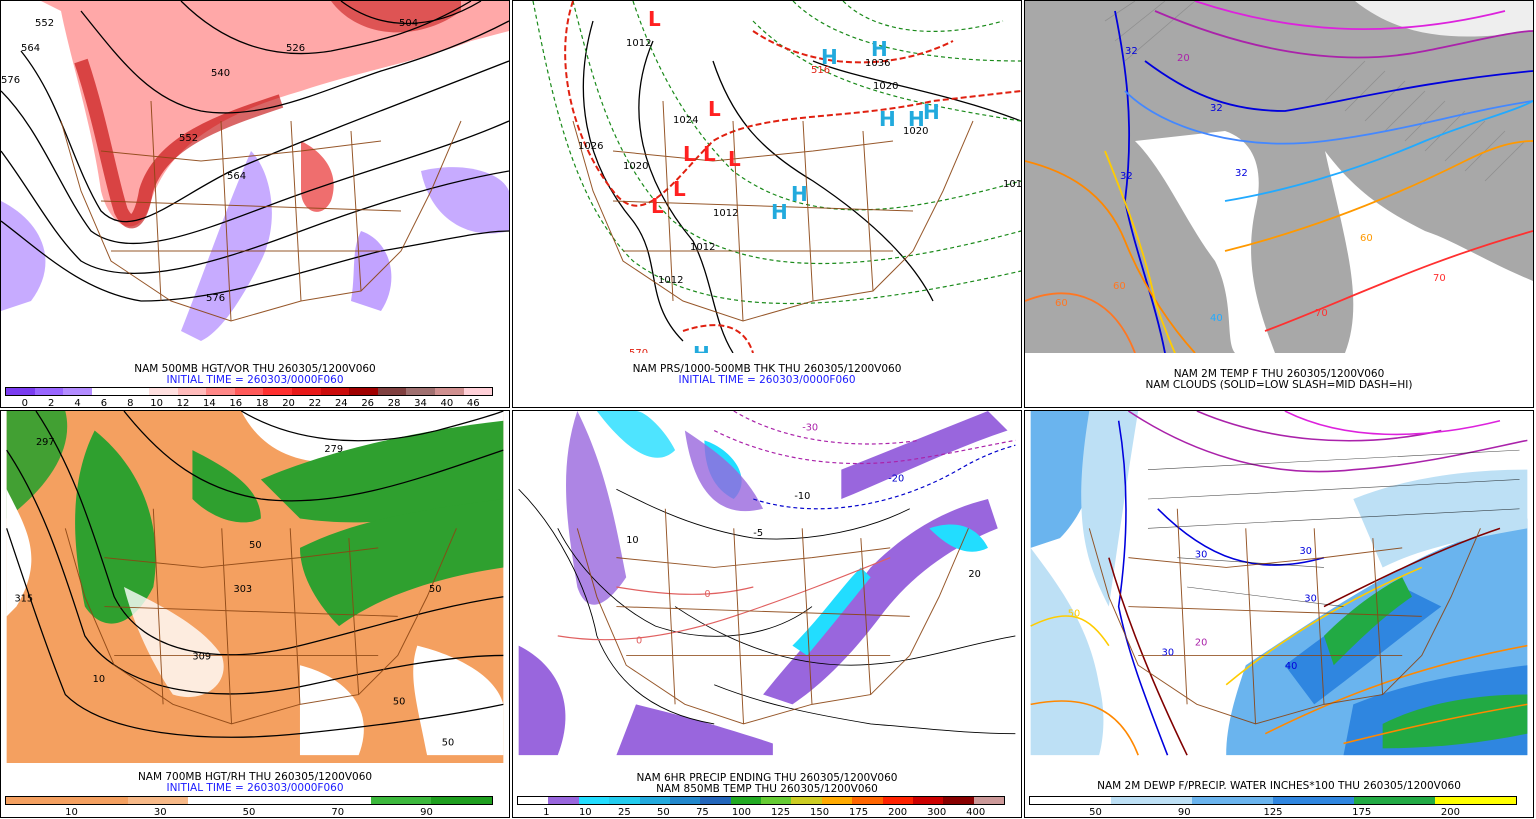  What do you see at coordinates (30, 48) in the screenshot?
I see `contour-label: 564` at bounding box center [30, 48].